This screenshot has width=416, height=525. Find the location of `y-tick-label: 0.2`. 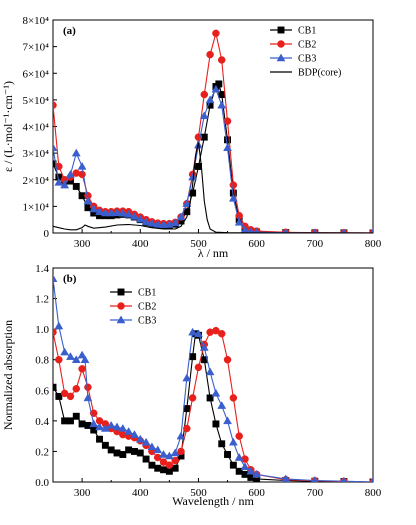

y-tick-label: 0.2 is located at coordinates (42, 452).